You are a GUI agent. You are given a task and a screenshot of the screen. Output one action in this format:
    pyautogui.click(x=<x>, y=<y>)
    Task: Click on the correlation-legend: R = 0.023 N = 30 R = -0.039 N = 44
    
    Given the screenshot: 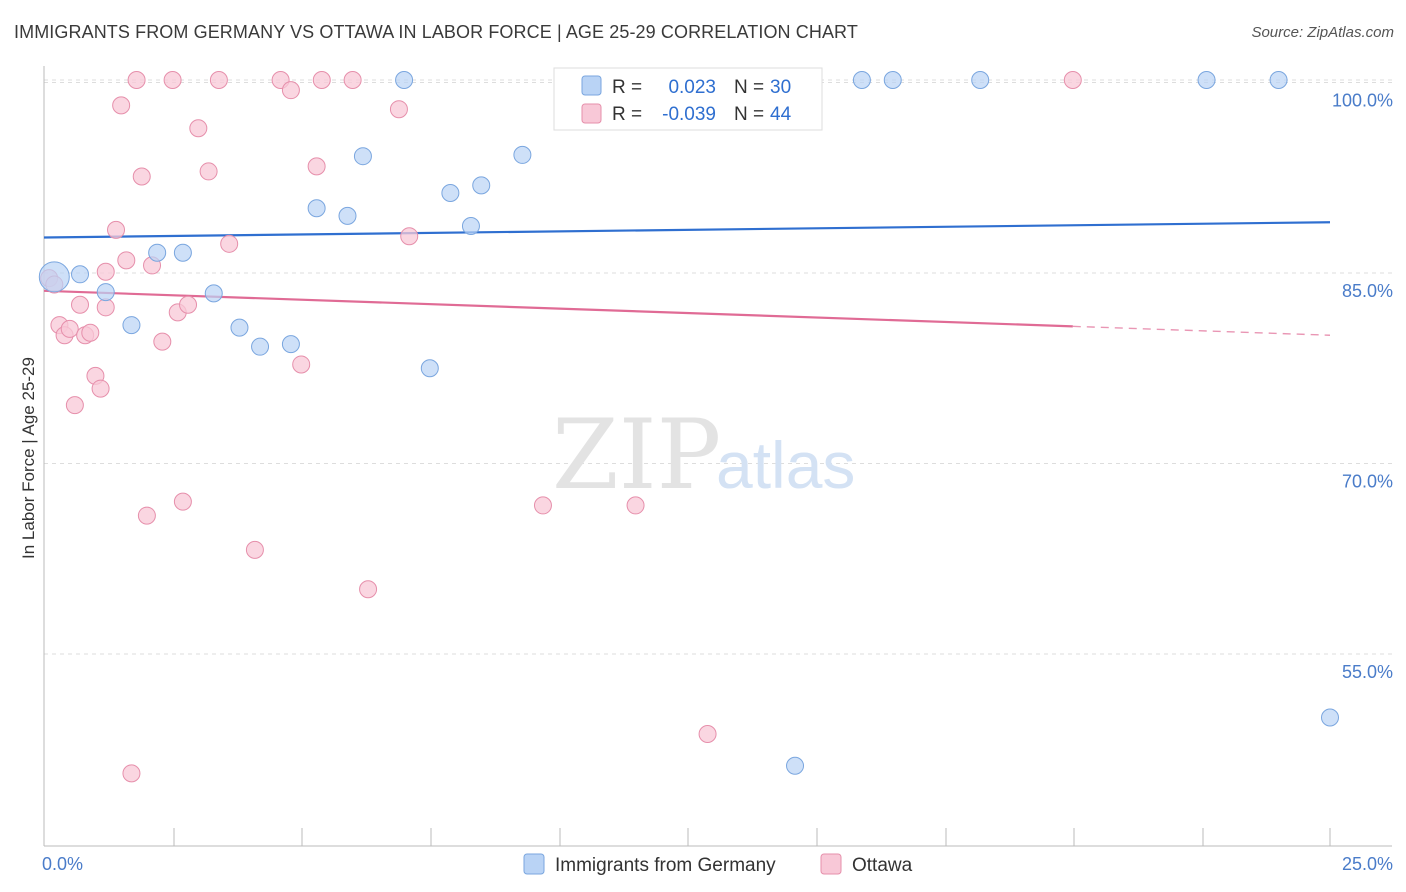 What is the action you would take?
    pyautogui.click(x=688, y=99)
    